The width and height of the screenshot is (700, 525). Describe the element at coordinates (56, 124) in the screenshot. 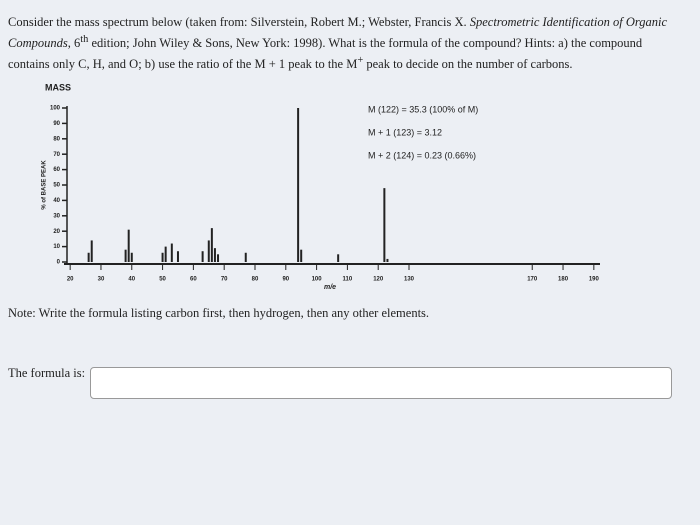

I see `y-tick-label: 90` at that location.